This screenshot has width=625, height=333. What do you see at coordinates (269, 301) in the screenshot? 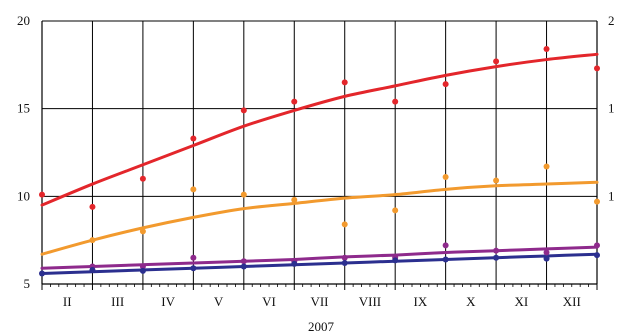
I see `month-label-VI: VI` at bounding box center [269, 301].